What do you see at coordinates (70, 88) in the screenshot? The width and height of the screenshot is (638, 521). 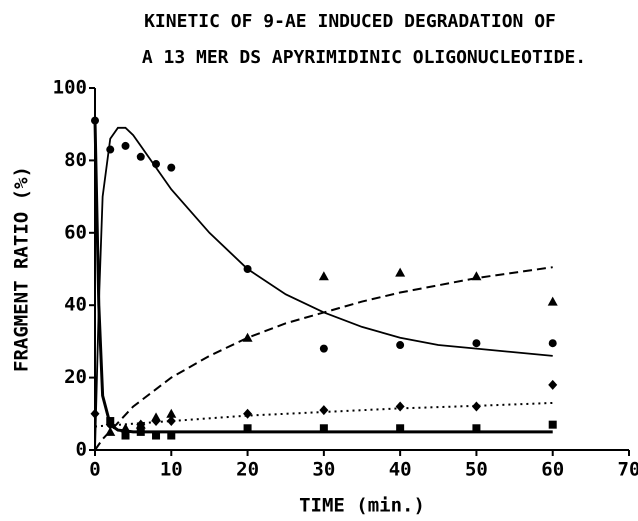 I see `y-tick-label: 100` at bounding box center [70, 88].